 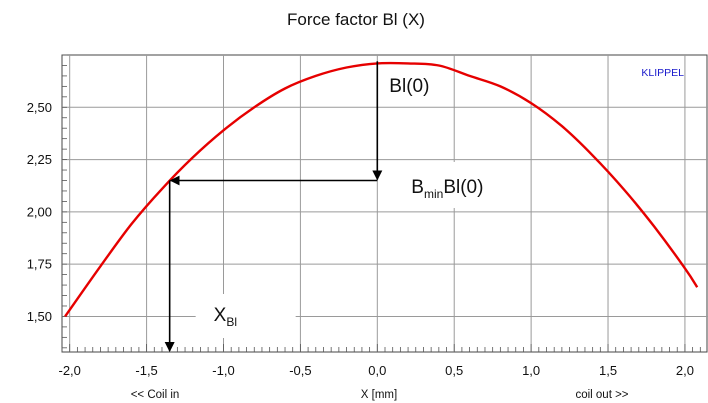 I want to click on bl0-label: Bl(0), so click(x=409, y=86).